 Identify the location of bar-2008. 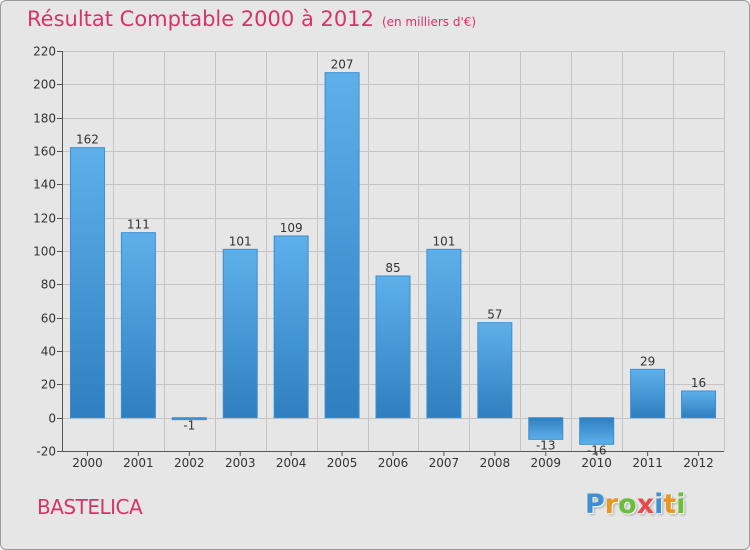
(495, 370).